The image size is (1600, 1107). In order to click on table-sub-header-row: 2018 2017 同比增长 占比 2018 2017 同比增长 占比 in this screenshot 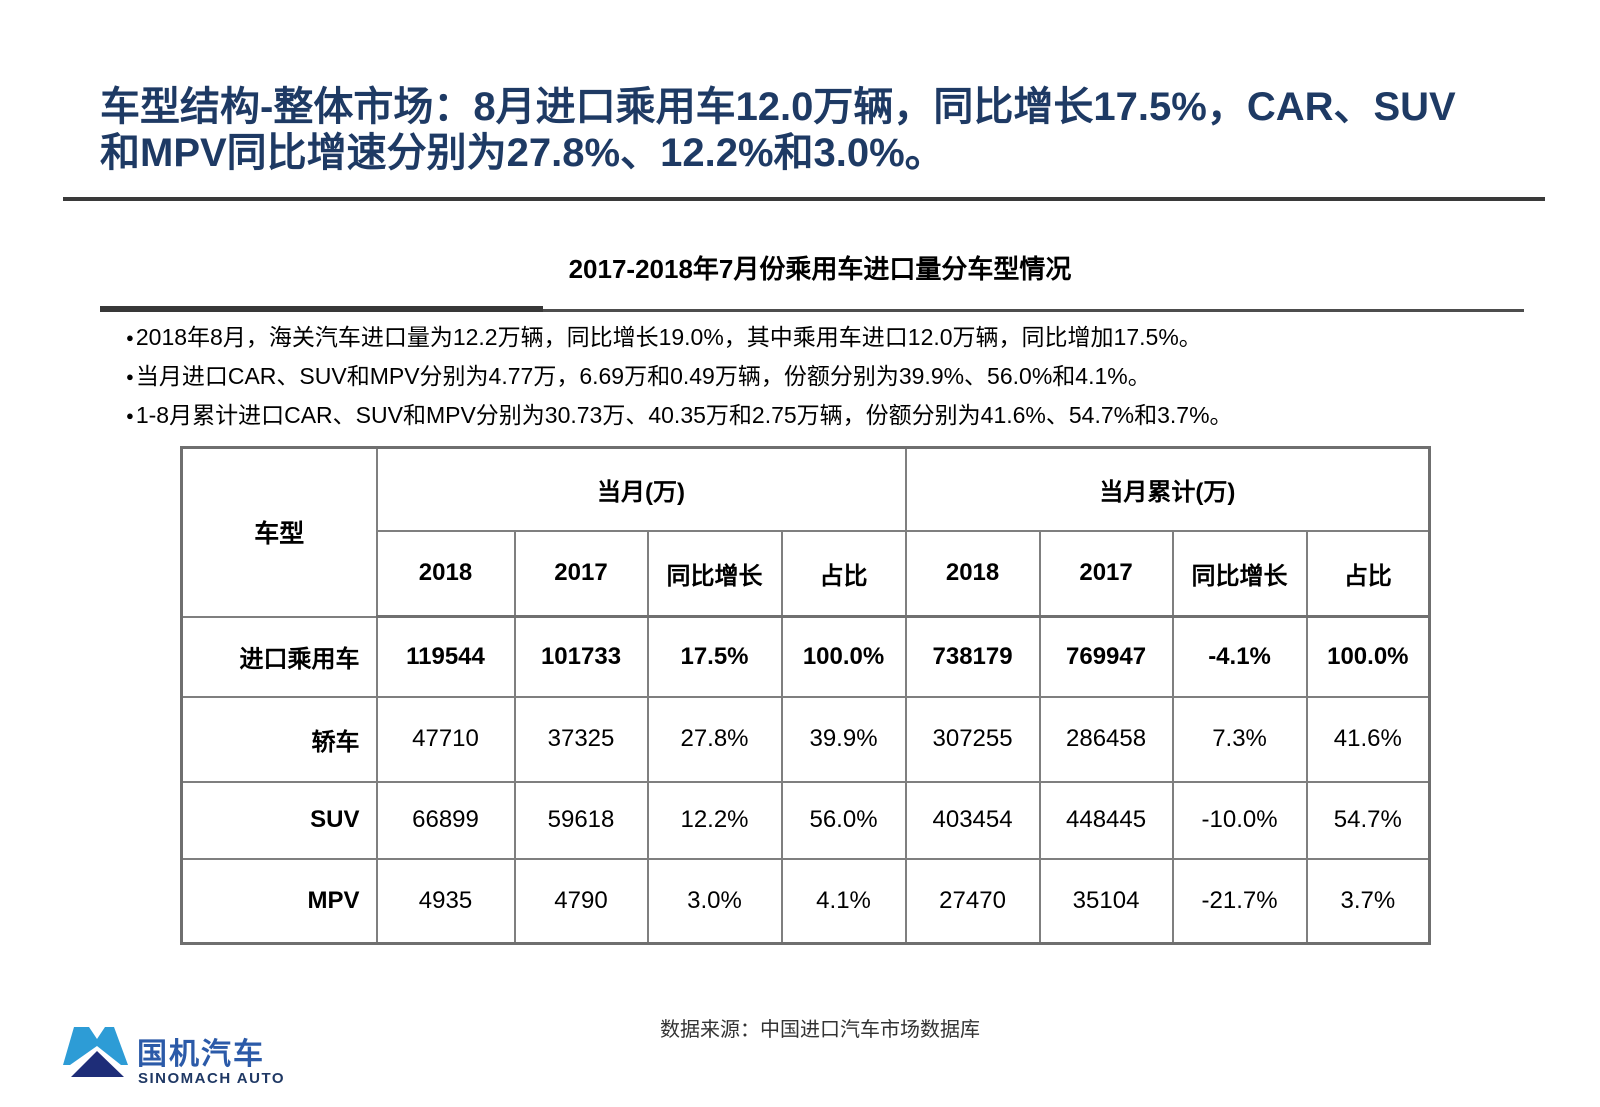, I will do `click(806, 573)`.